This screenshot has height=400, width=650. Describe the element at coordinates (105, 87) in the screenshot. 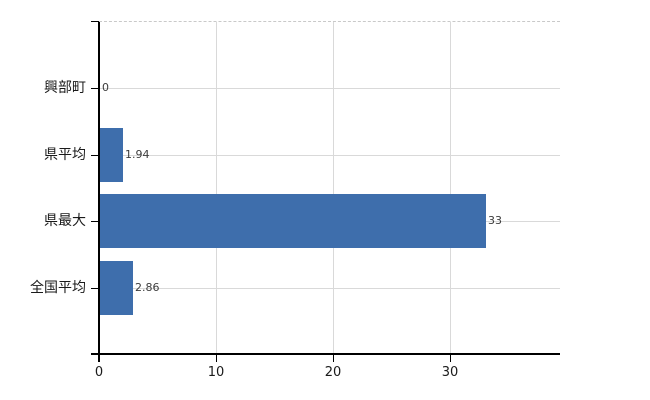

I see `bar-value-label: 0` at that location.